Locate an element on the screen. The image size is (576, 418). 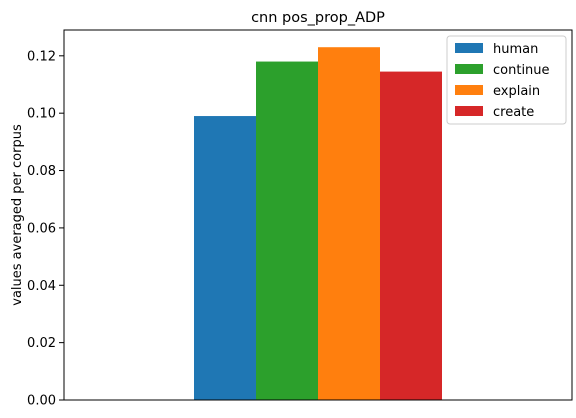
y-axis: 0.00 0.02 0.04 0.06 0.08 0.10 0.12 is located at coordinates (45, 229).